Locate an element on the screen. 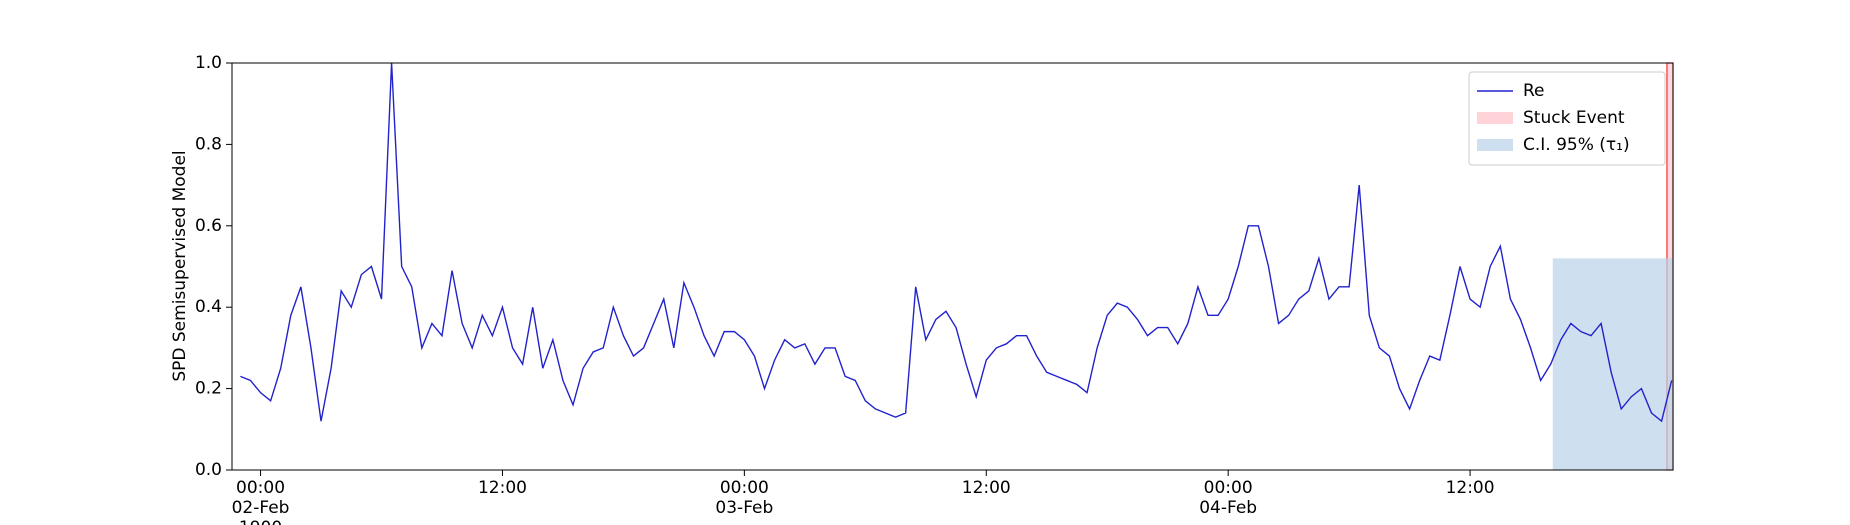 The height and width of the screenshot is (525, 1850). legend: Re Stuck Event C.I. 95% (τ₁) is located at coordinates (1567, 118).